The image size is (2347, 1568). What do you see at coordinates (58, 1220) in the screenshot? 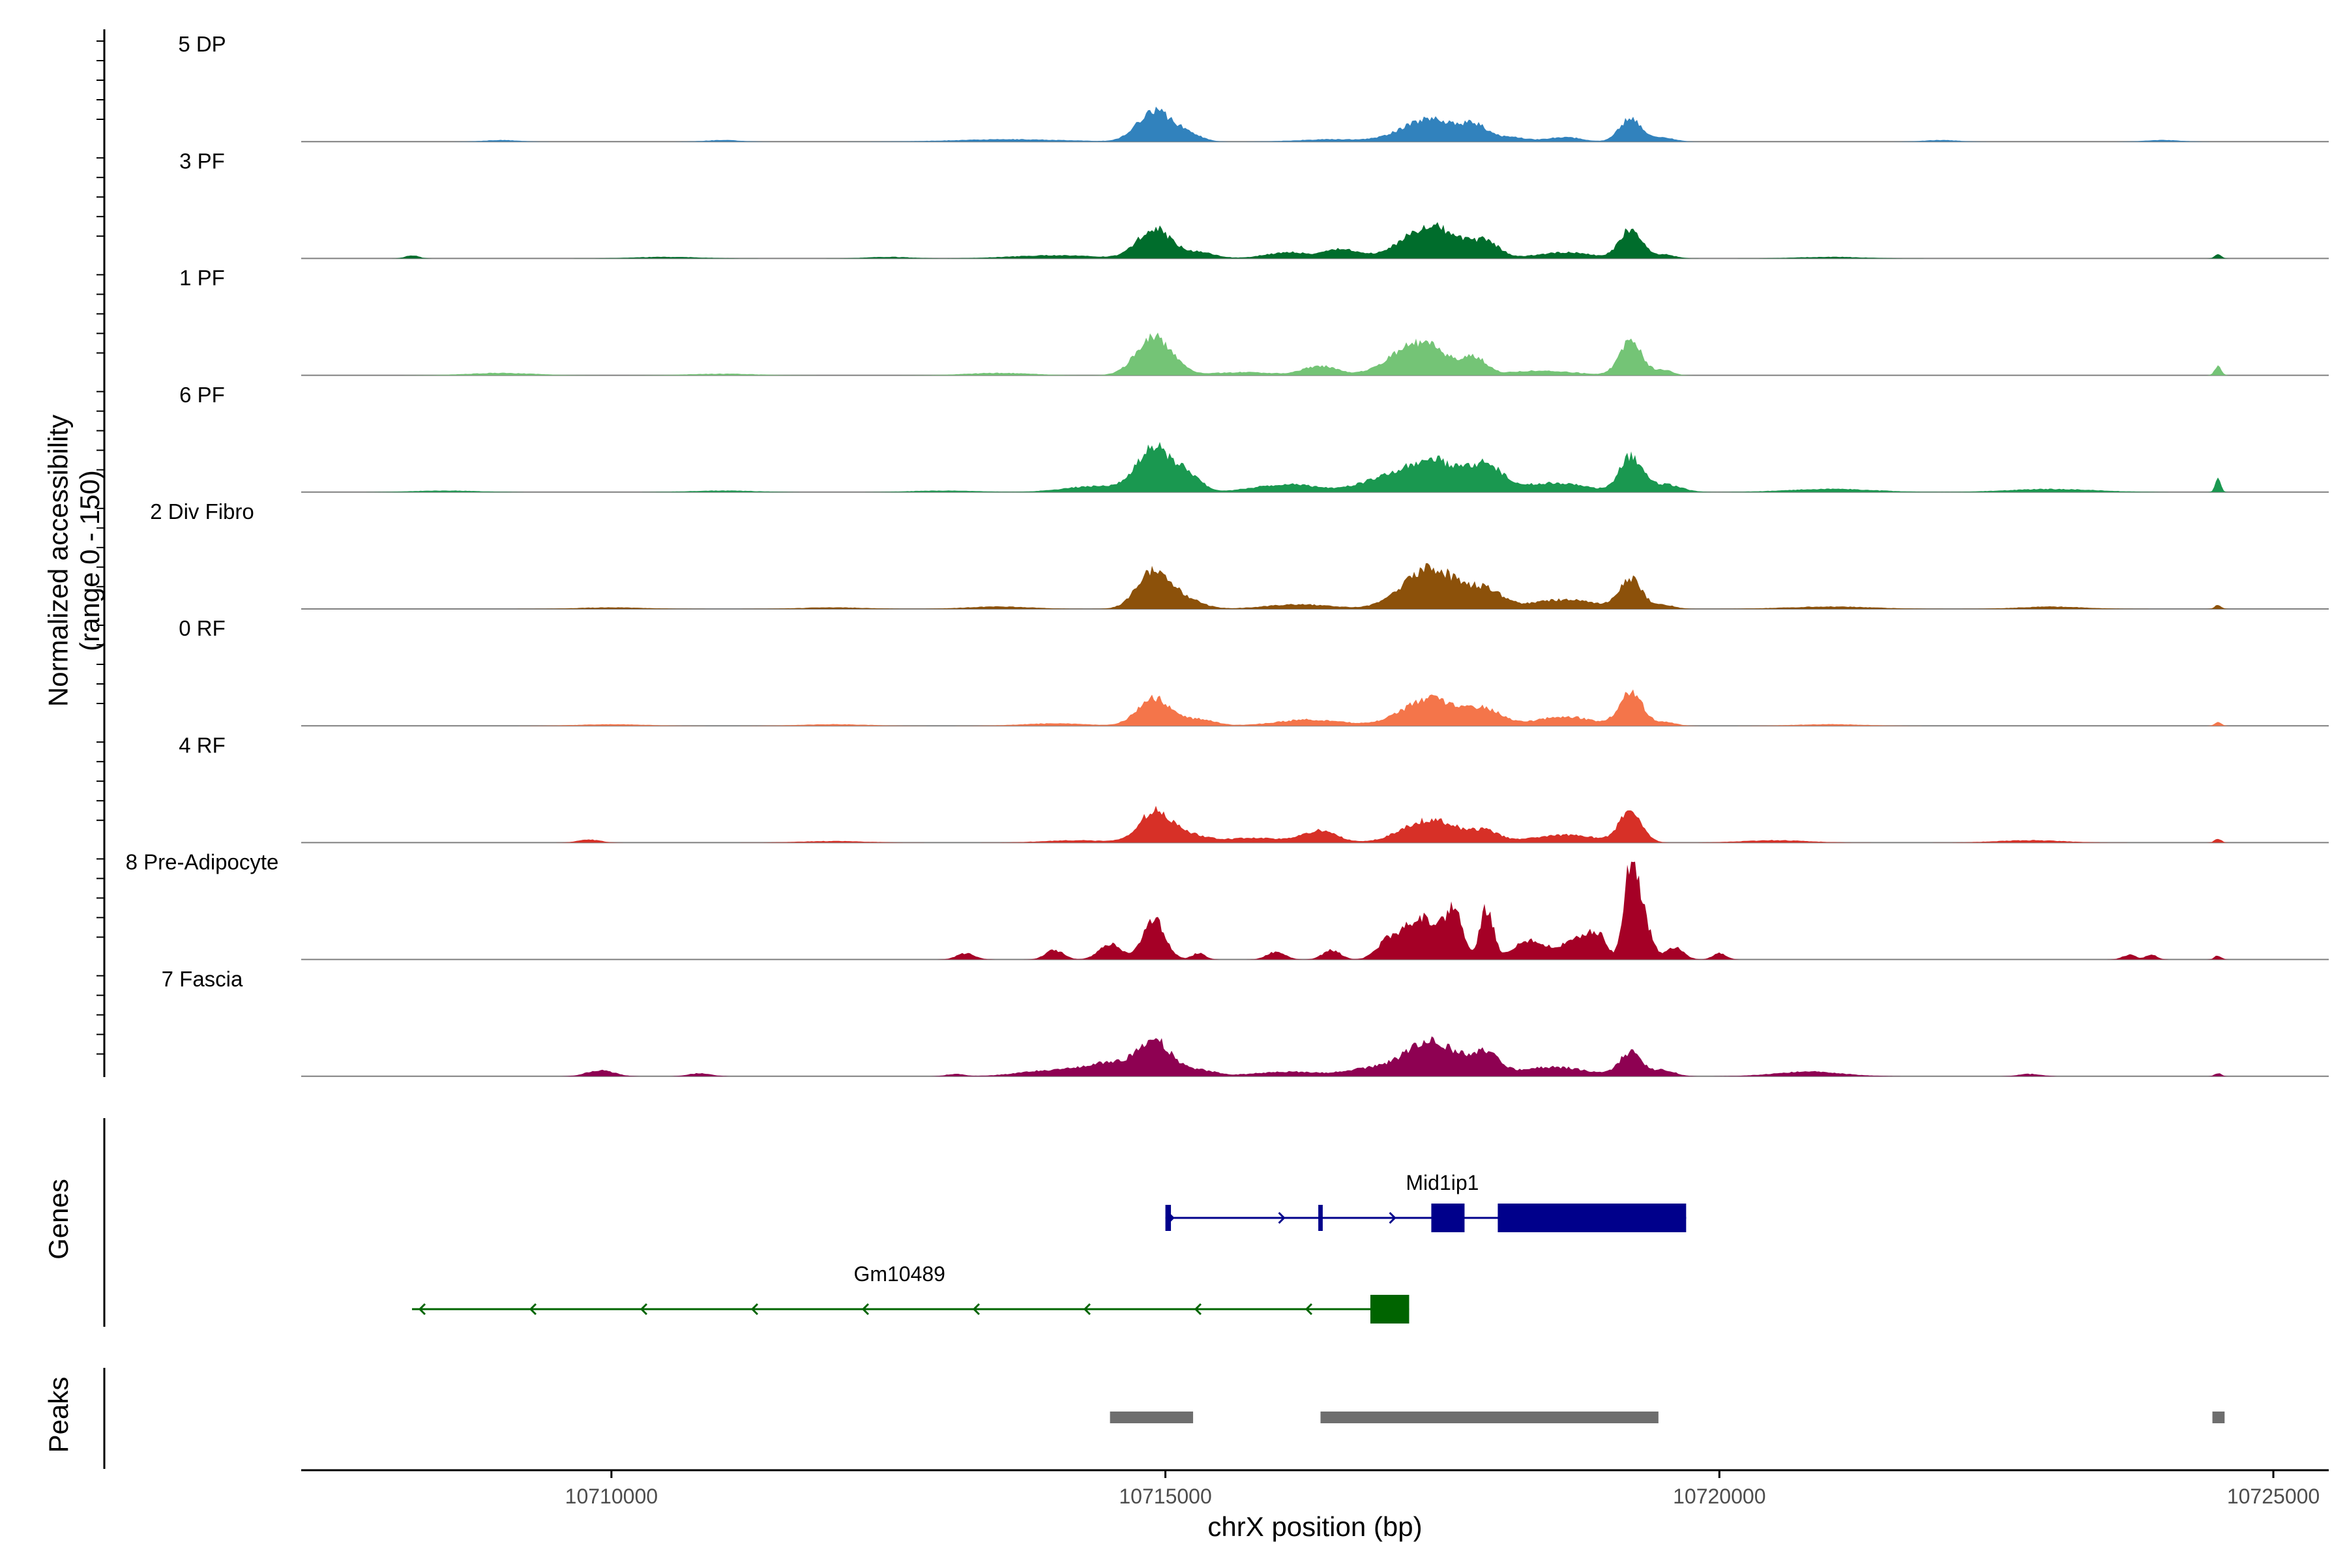
I see `genes-panel-title: Genes` at bounding box center [58, 1220].